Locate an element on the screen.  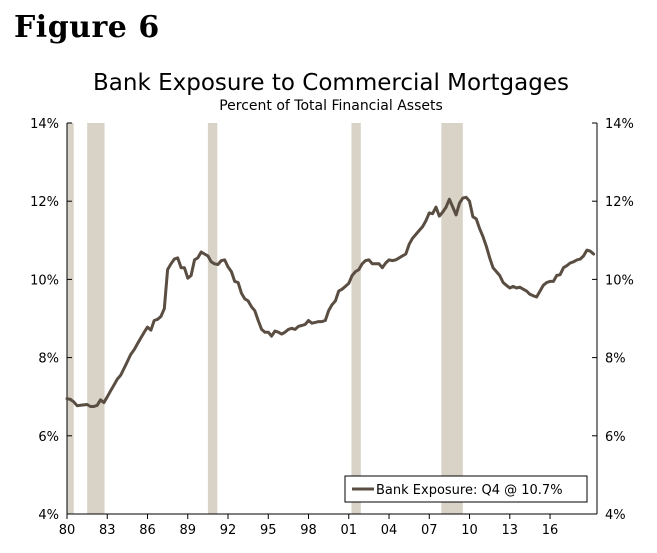
y-tick-label-left: 12% is located at coordinates (44, 202).